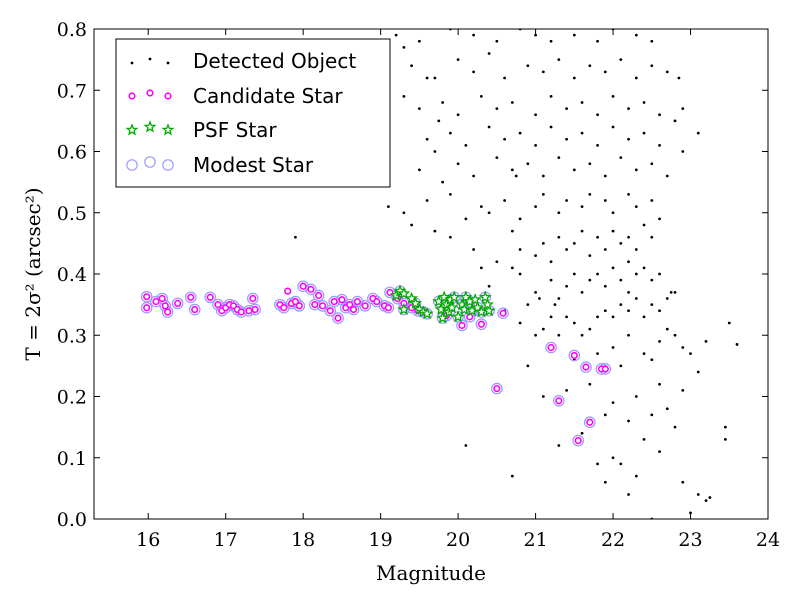  What do you see at coordinates (690, 540) in the screenshot?
I see `x-tick-label: 23` at bounding box center [690, 540].